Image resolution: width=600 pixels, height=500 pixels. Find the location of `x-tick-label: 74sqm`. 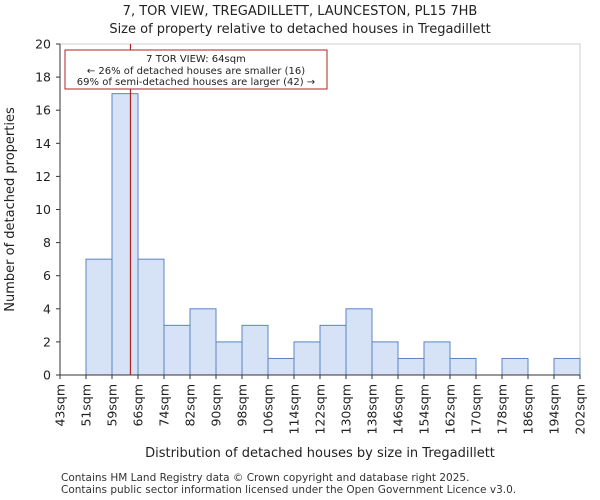

x-tick-label: 74sqm is located at coordinates (164, 405).